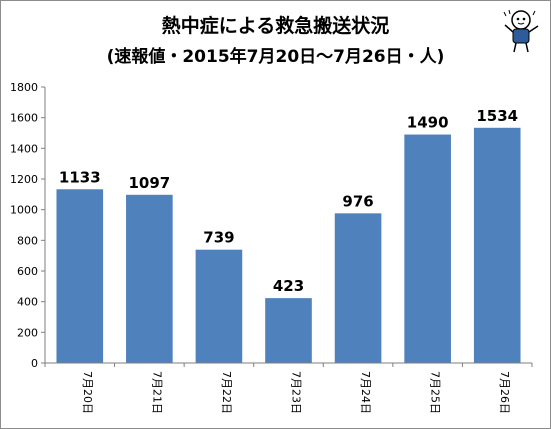 The height and width of the screenshot is (429, 551). Describe the element at coordinates (87, 392) in the screenshot. I see `x-tick-label: 7月20日` at that location.